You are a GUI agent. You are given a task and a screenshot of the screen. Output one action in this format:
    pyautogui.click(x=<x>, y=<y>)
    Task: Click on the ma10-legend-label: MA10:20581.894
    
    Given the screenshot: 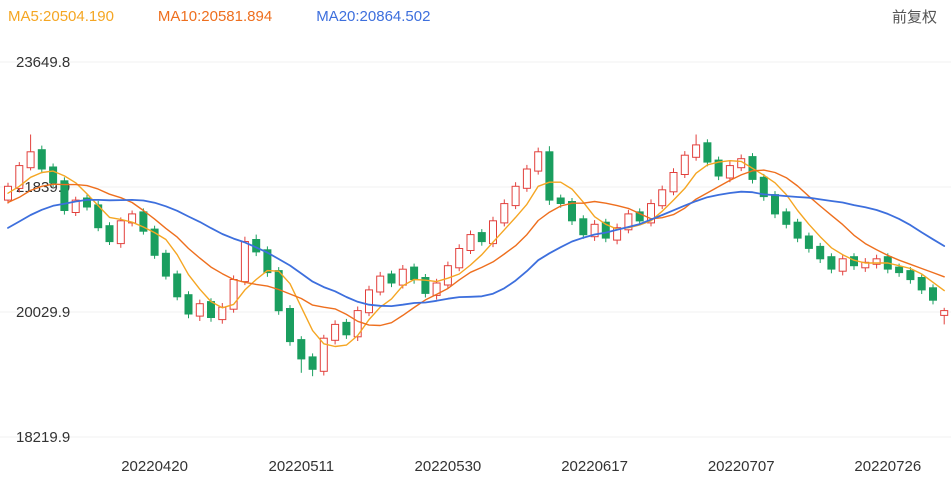 What is the action you would take?
    pyautogui.click(x=215, y=16)
    